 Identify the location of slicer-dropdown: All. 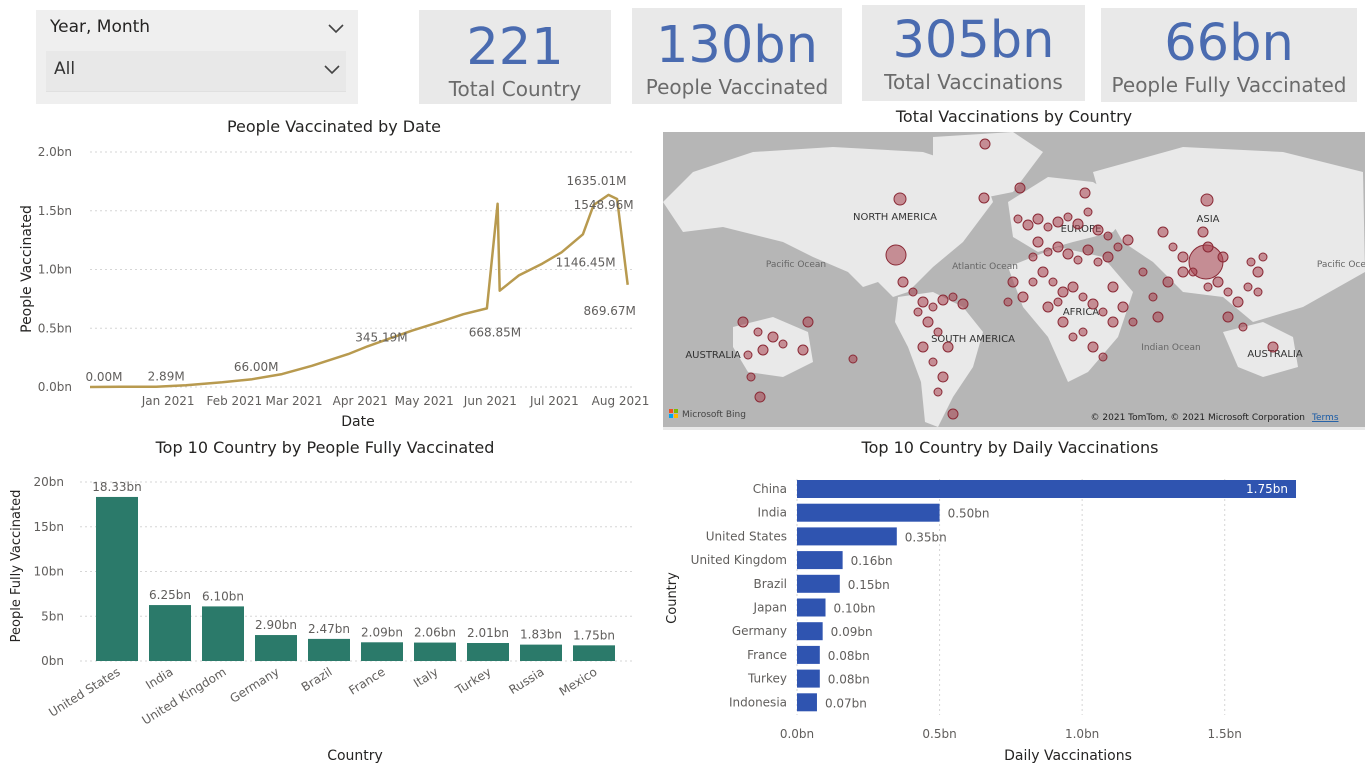
(196, 71).